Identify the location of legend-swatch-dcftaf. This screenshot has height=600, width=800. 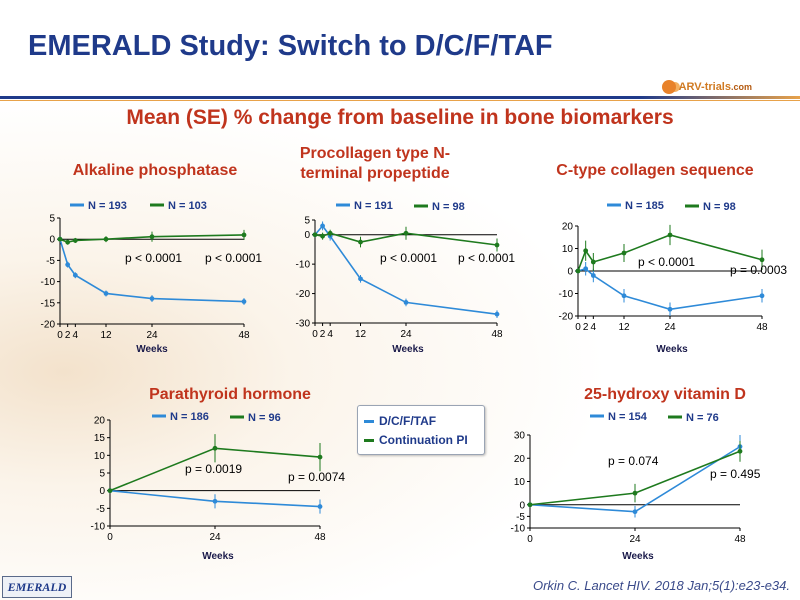
(369, 421).